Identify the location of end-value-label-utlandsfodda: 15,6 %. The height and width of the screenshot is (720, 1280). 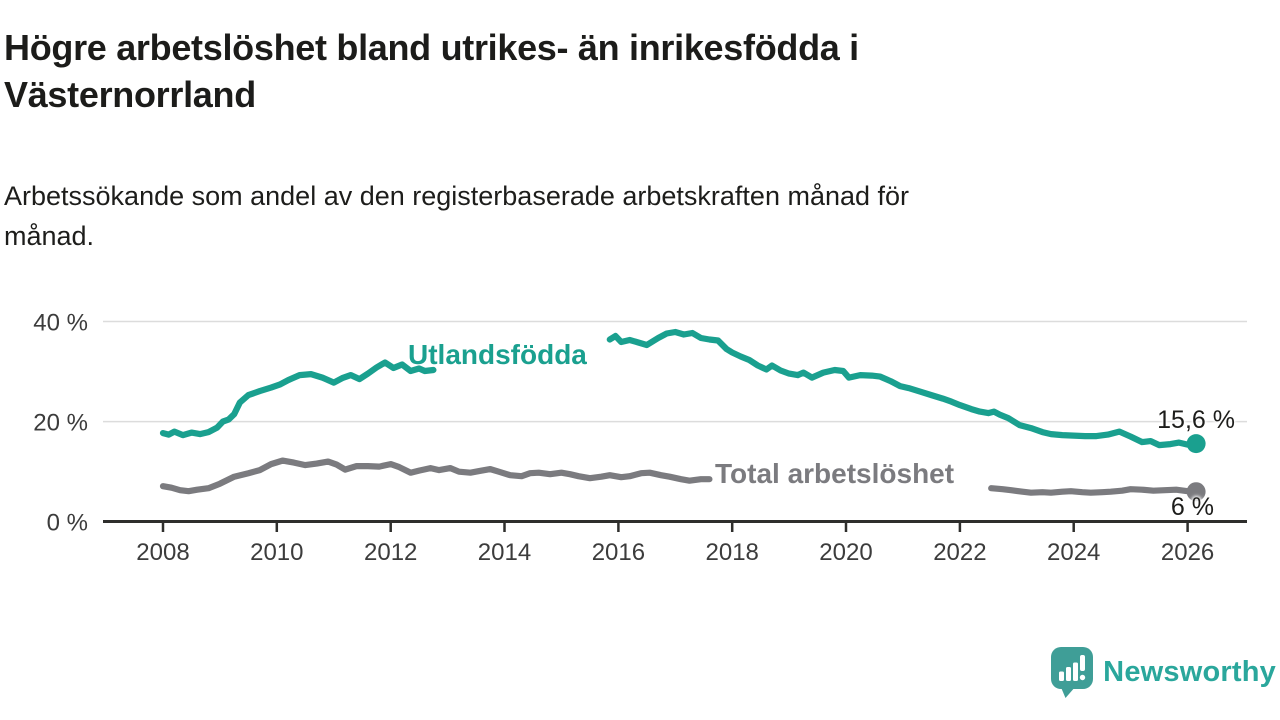
(1196, 420).